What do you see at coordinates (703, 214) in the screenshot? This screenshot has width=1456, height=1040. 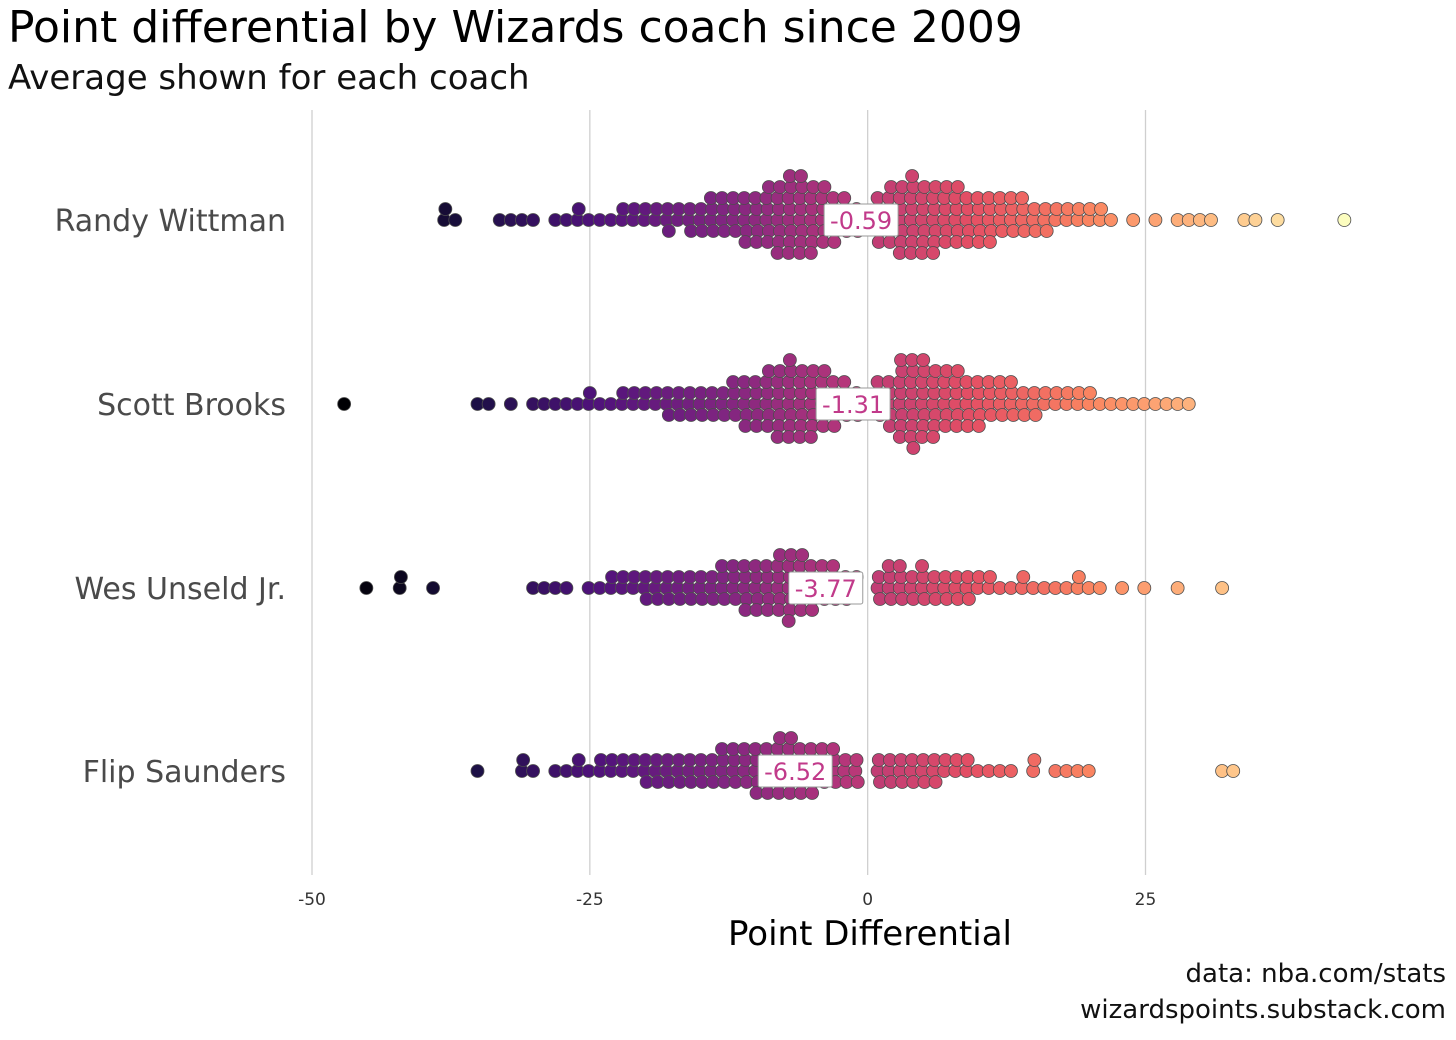 I see `coach-row: Randy Wittman -0.59` at bounding box center [703, 214].